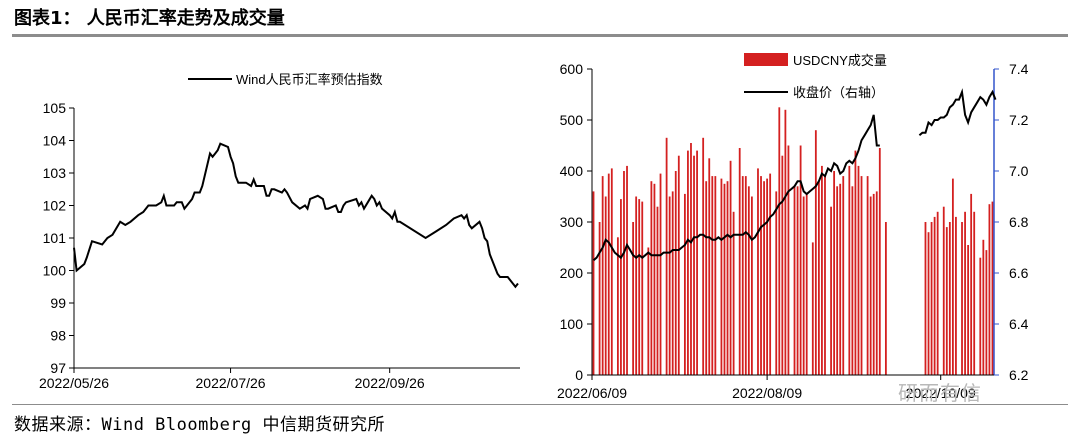  I want to click on y-tick-label: 104, so click(55, 141).